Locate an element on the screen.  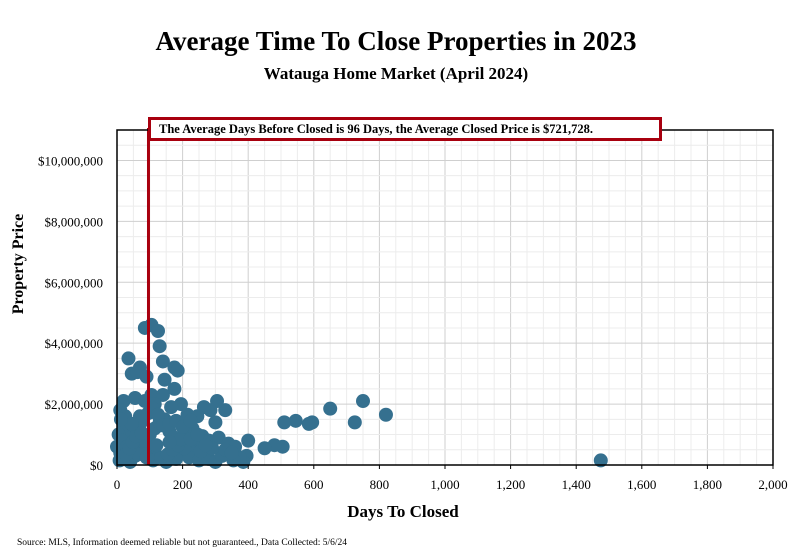
x-tick-label: 400 is located at coordinates (248, 484).